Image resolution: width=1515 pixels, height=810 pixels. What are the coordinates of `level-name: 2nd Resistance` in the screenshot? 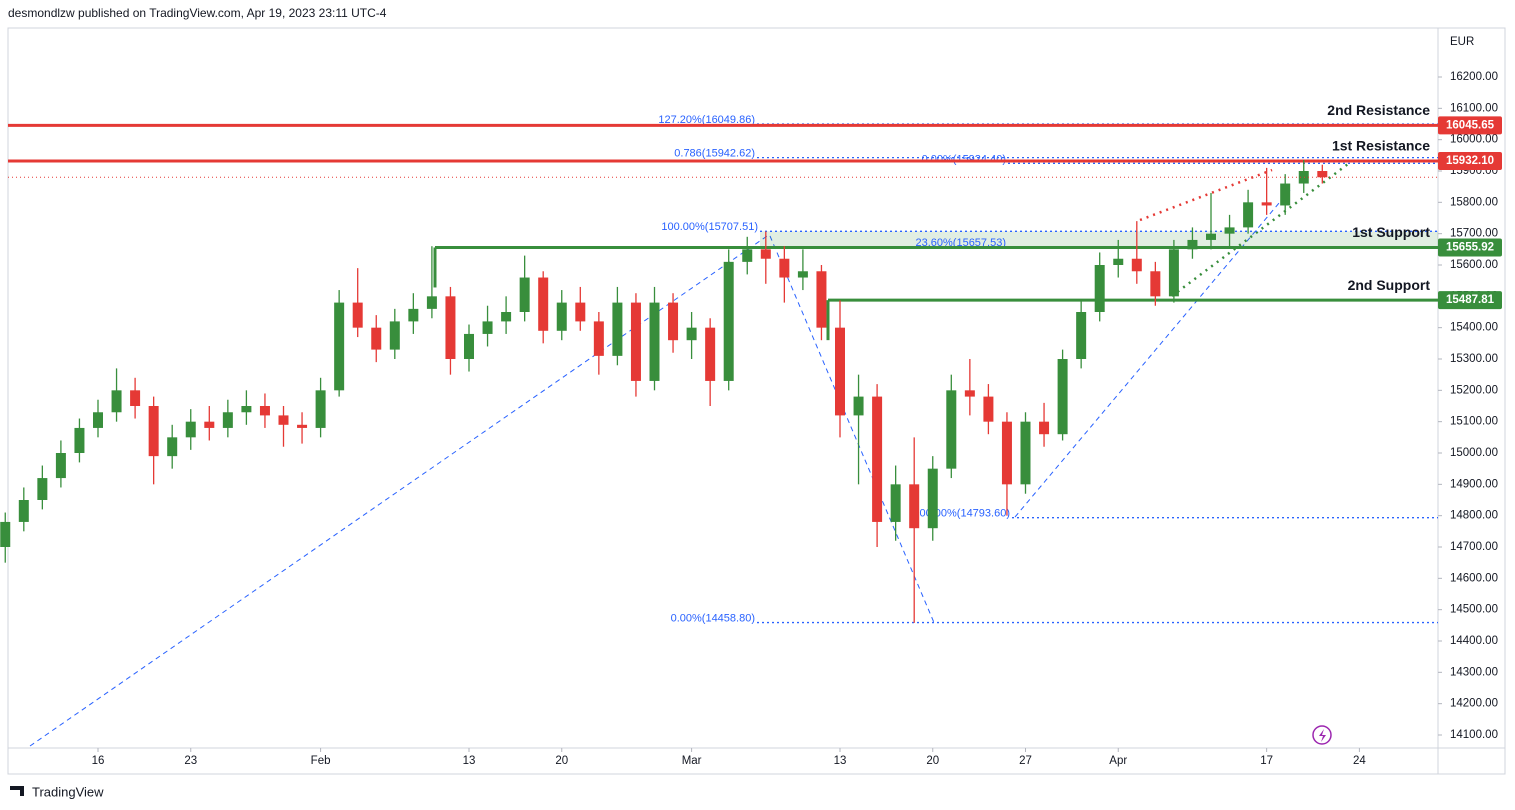 It's located at (1378, 110).